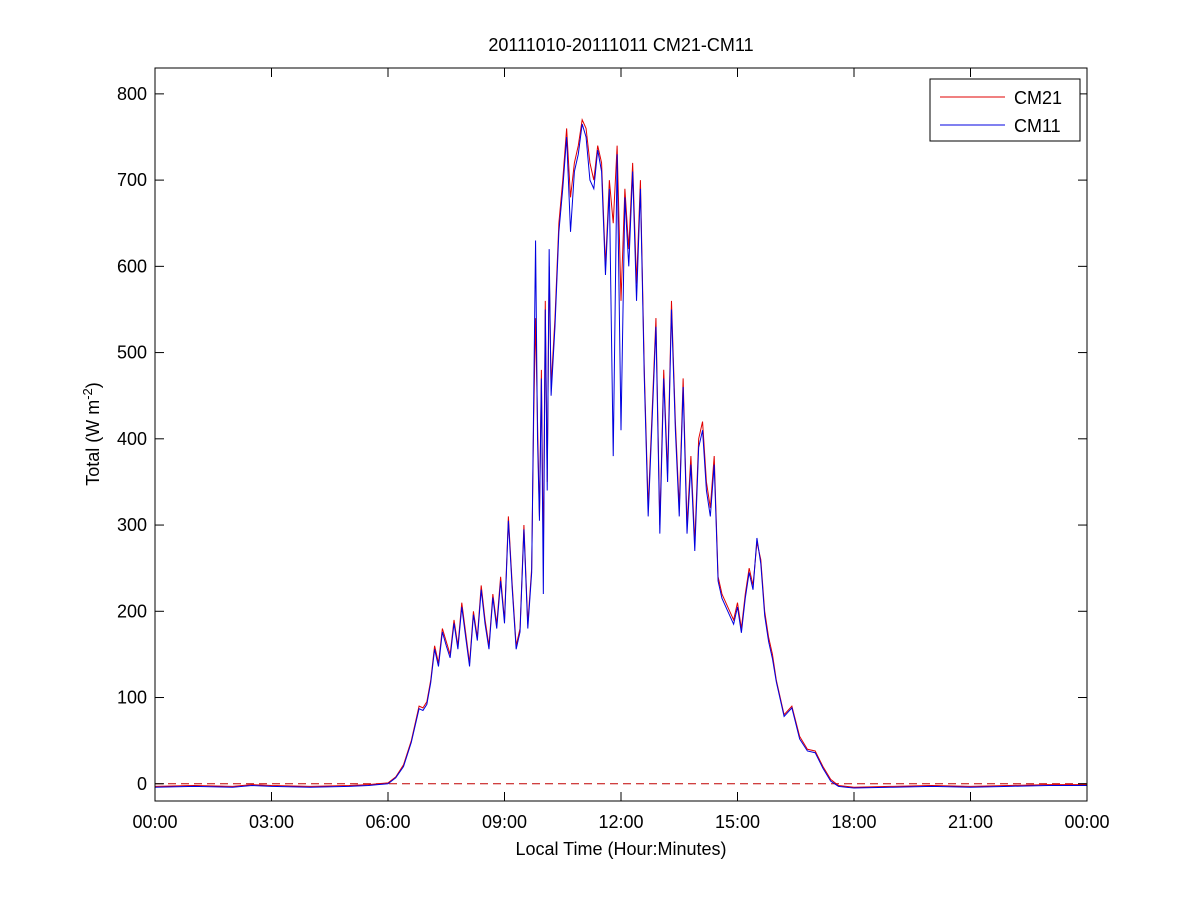 The image size is (1201, 901). What do you see at coordinates (620, 45) in the screenshot?
I see `chart-title: 20111010-20111011 CM21-CM11` at bounding box center [620, 45].